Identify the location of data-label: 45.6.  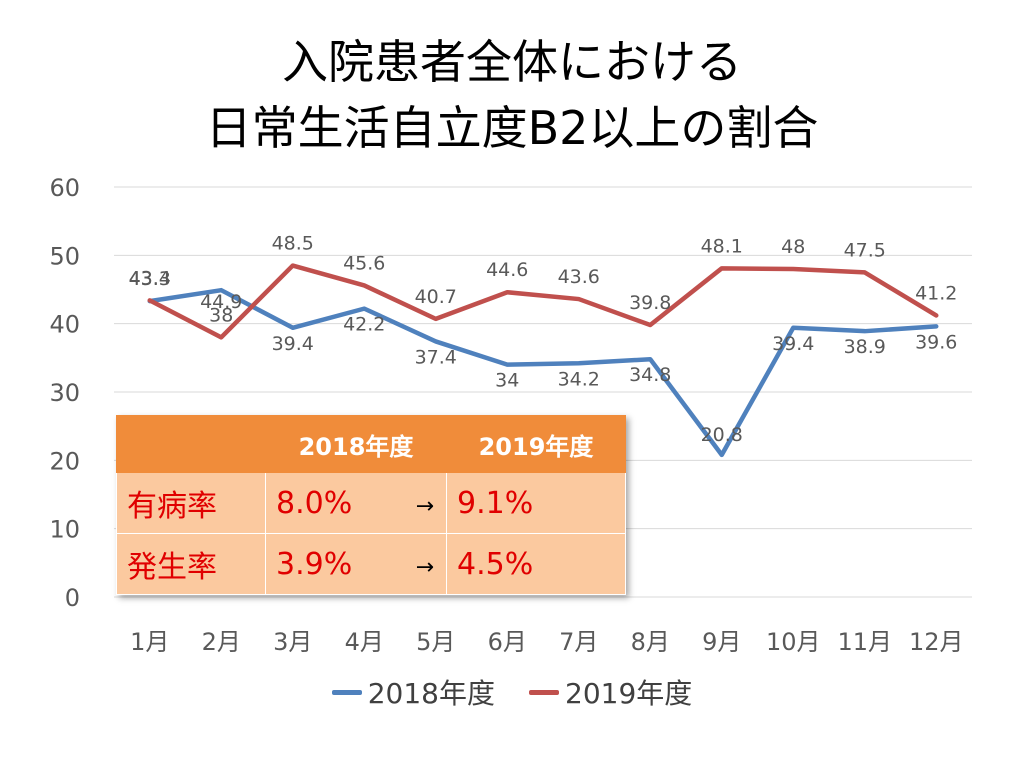
(364, 263).